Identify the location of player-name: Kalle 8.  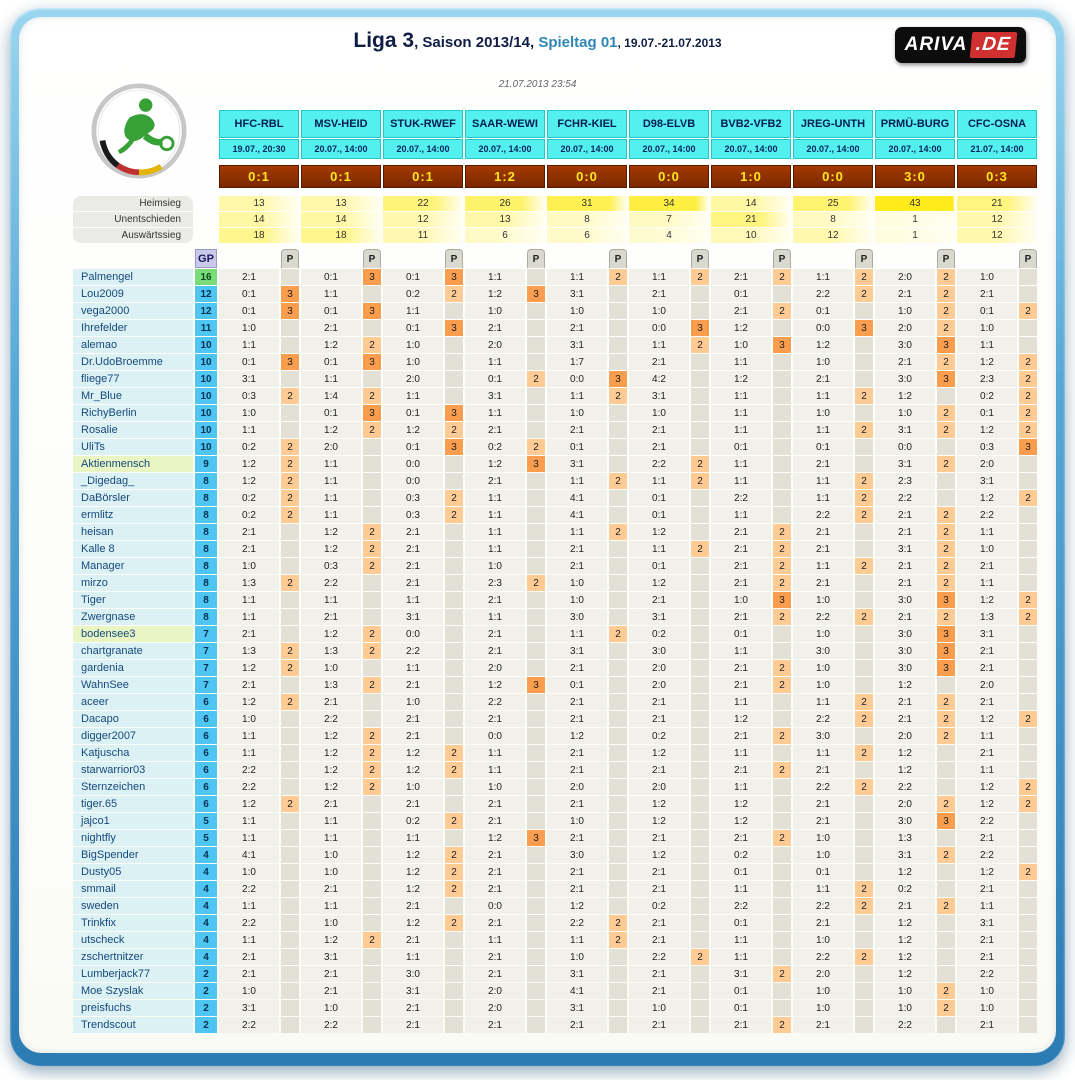
(133, 549).